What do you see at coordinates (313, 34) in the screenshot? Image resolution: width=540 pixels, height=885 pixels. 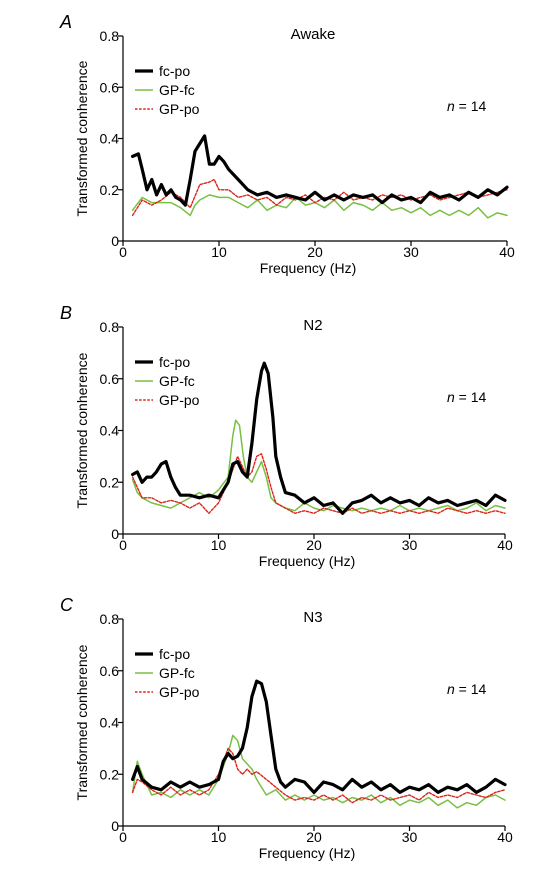 I see `panel-title: Awake` at bounding box center [313, 34].